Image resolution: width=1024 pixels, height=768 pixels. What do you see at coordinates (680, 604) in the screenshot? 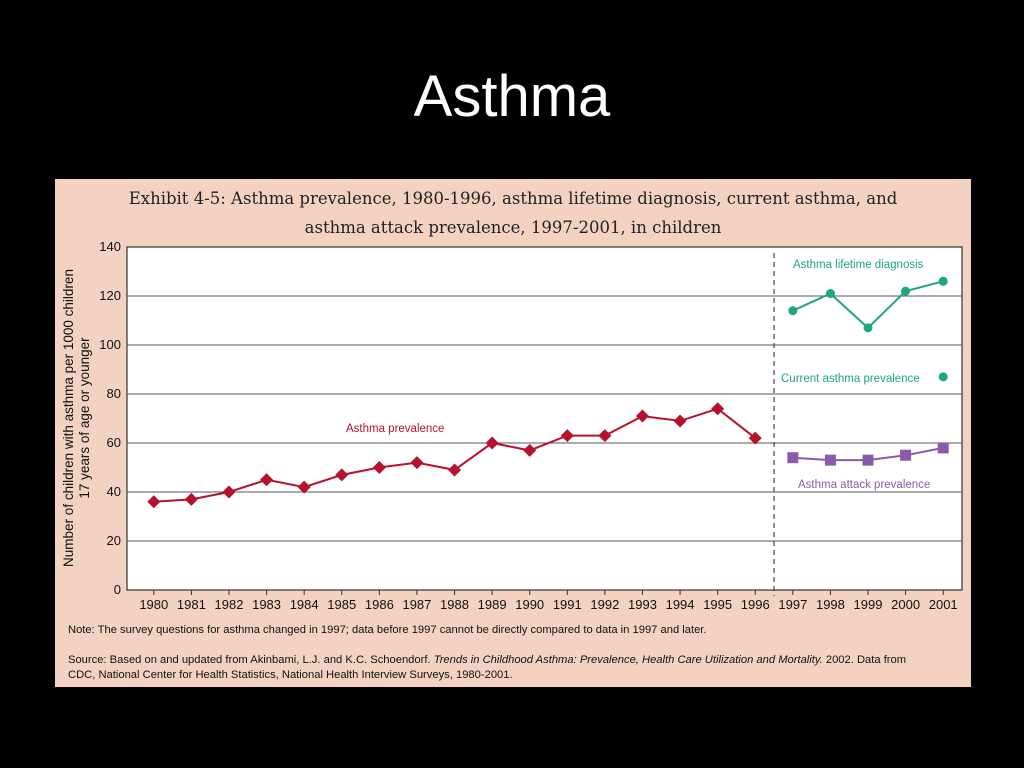
I see `x-tick-label-1994: 1994` at bounding box center [680, 604].